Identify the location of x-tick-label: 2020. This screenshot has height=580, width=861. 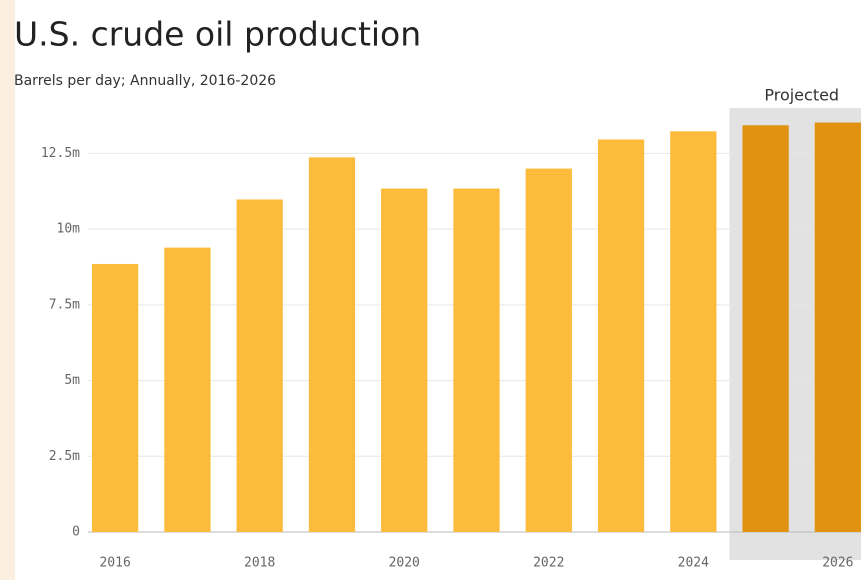
(404, 563).